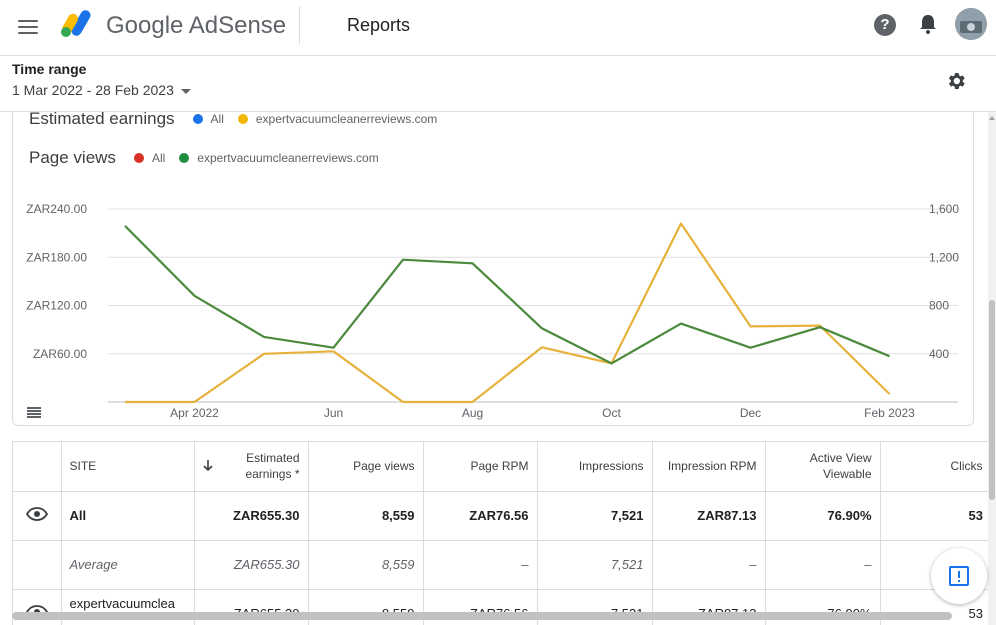 This screenshot has height=625, width=996. What do you see at coordinates (149, 158) in the screenshot?
I see `legend-item-pageviews-all: All` at bounding box center [149, 158].